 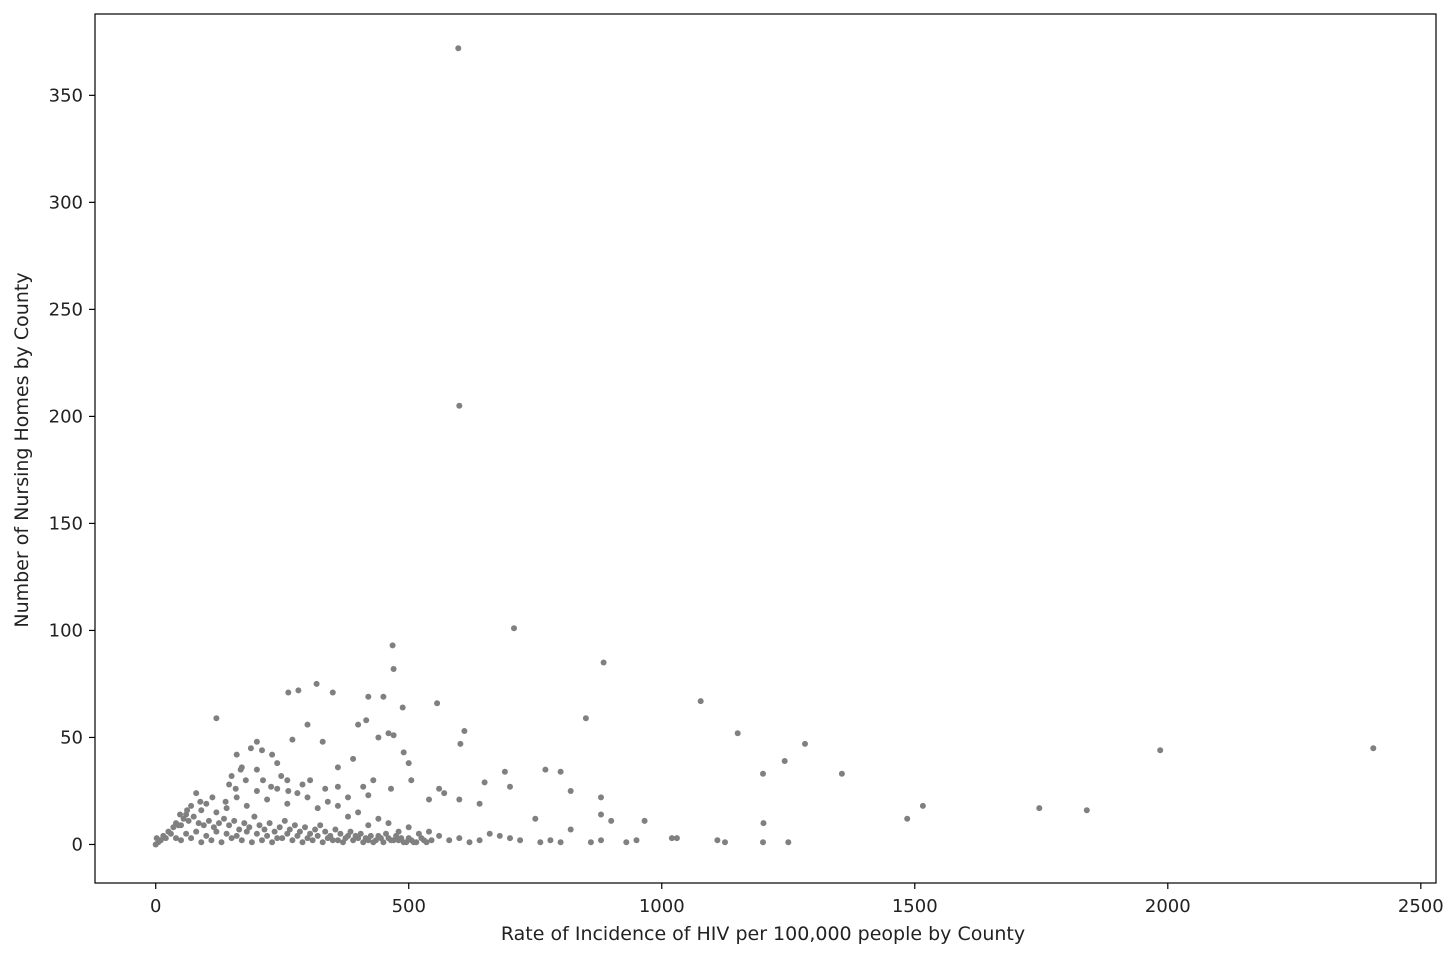 What do you see at coordinates (77, 844) in the screenshot?
I see `y-tick-label: 0` at bounding box center [77, 844].